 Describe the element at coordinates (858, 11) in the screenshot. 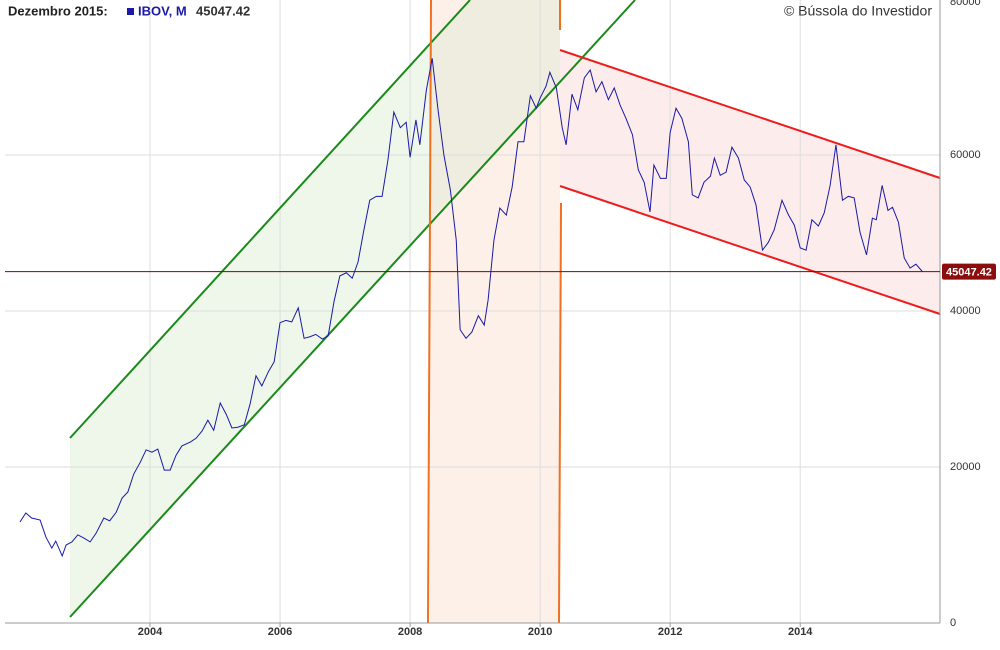

I see `credit: © Bússola do Investidor` at that location.